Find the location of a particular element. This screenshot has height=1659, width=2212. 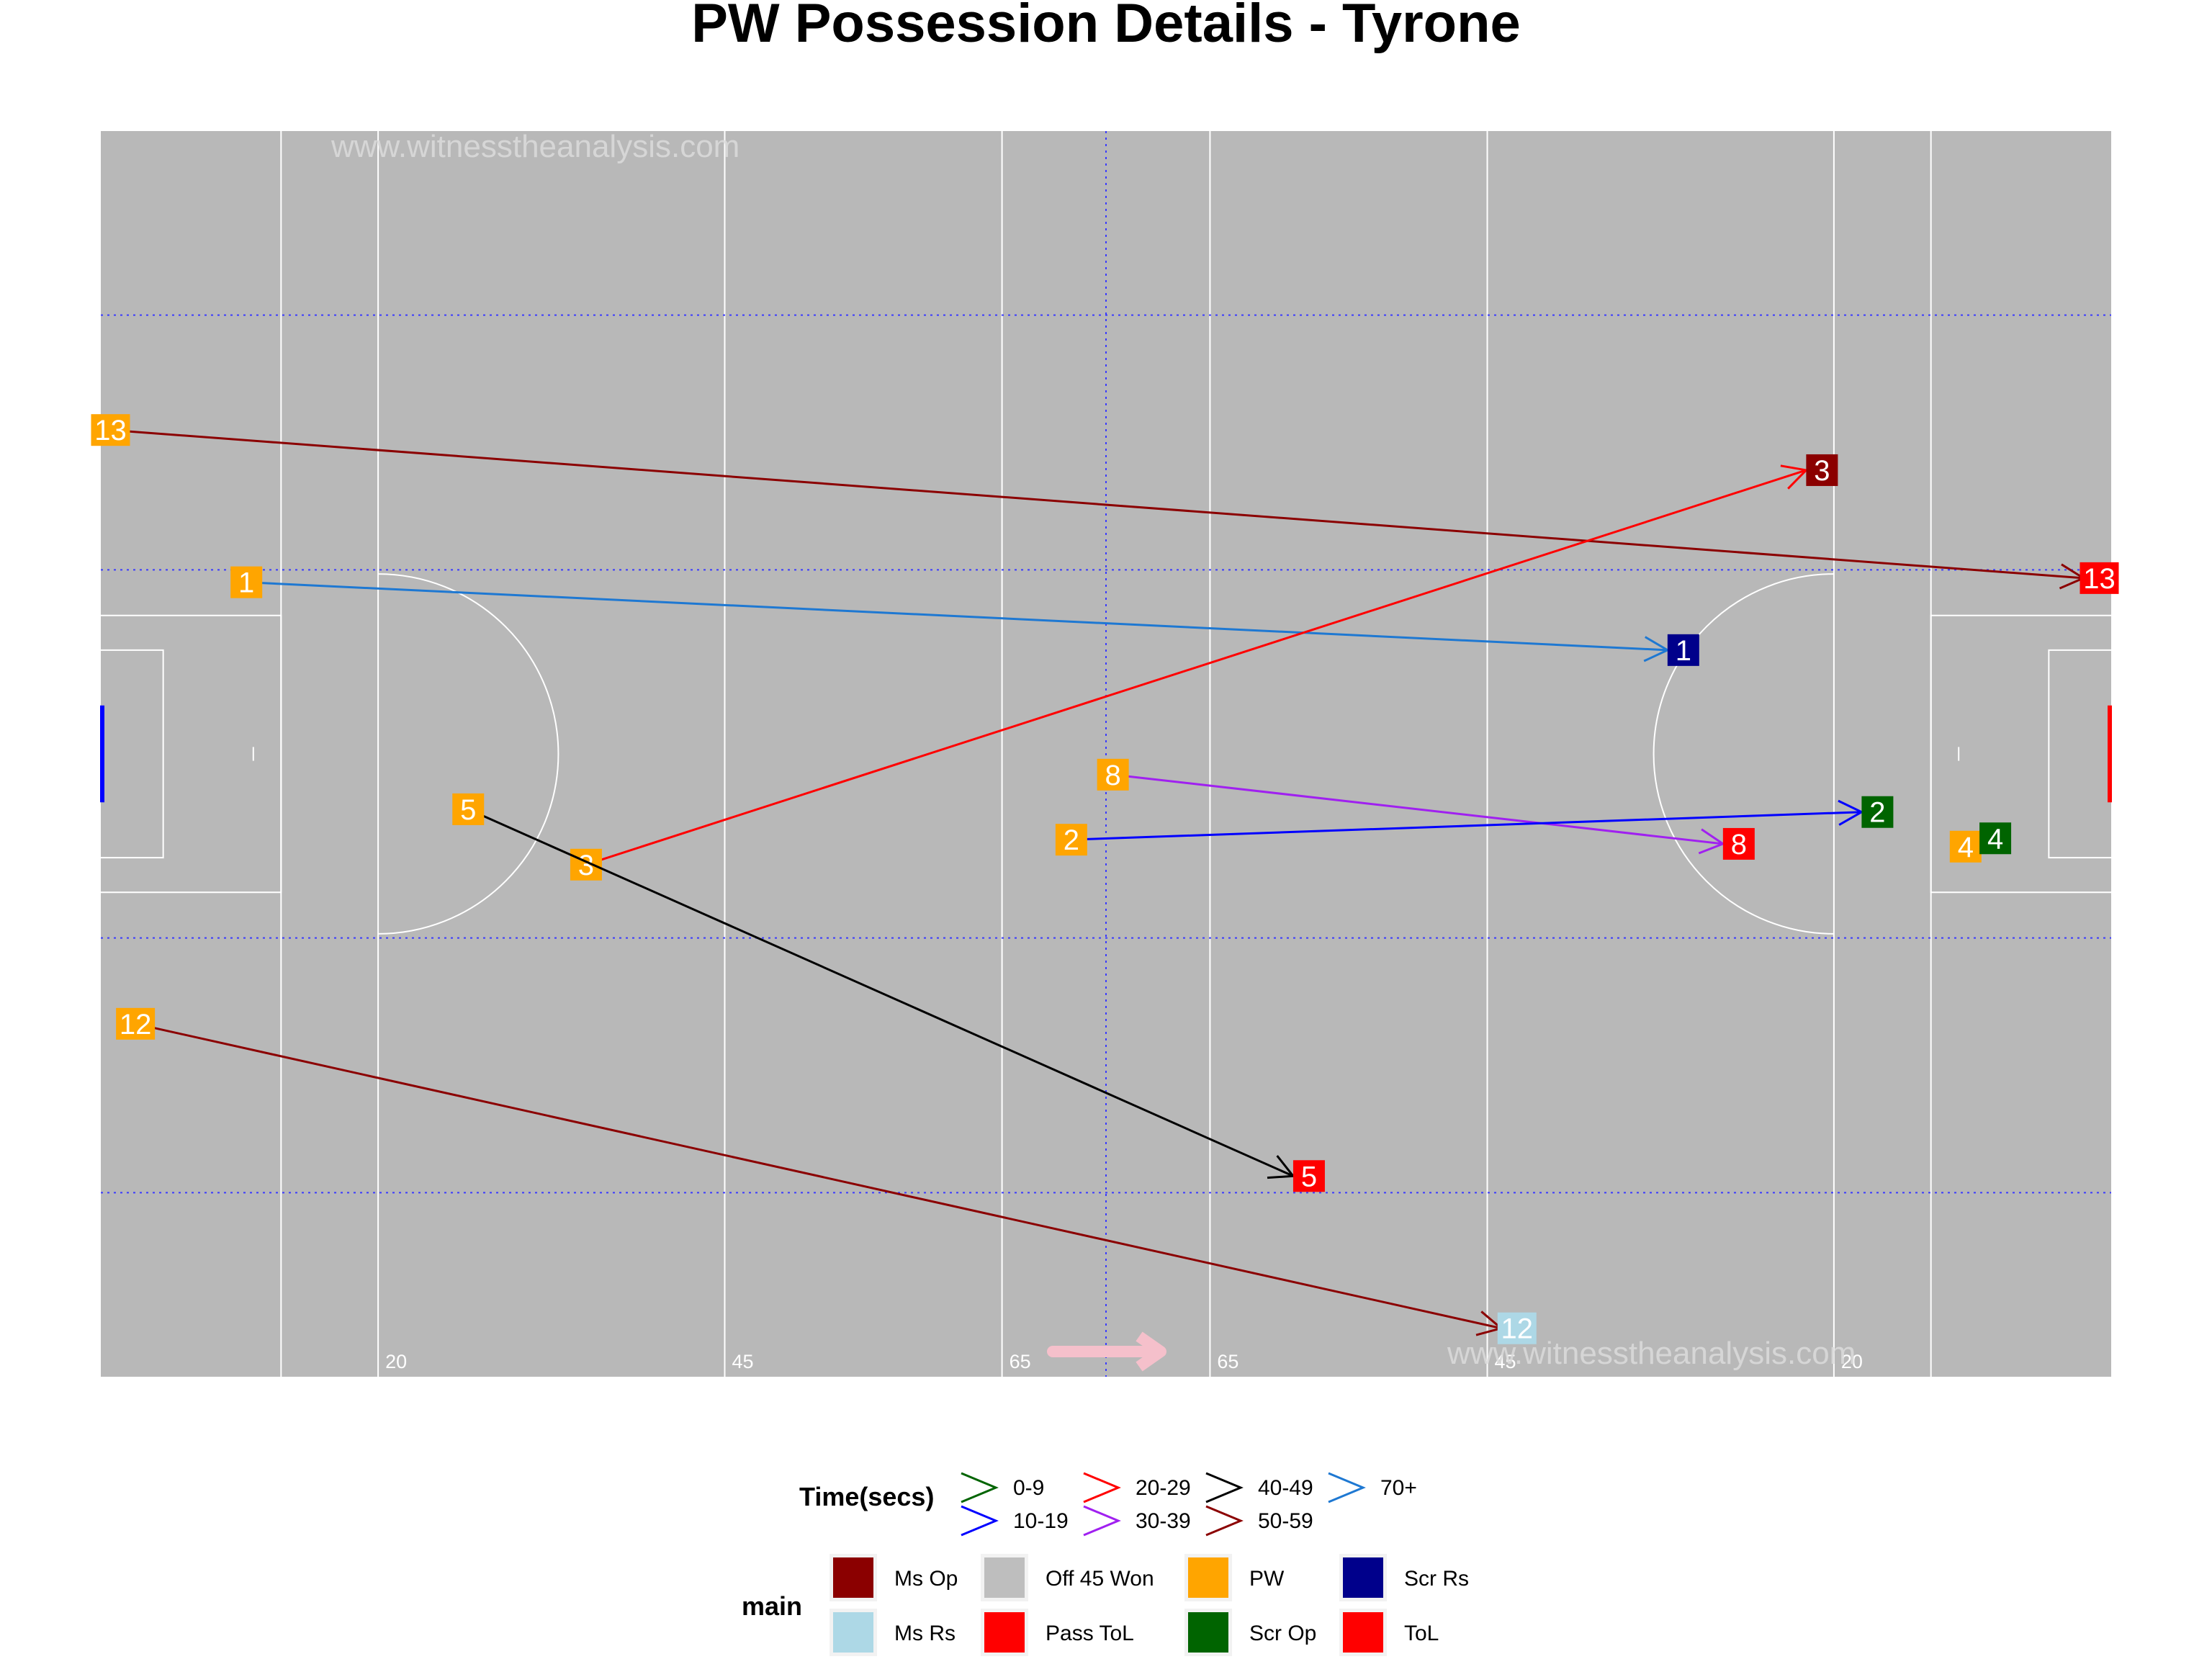

arc-left is located at coordinates (468, 754).